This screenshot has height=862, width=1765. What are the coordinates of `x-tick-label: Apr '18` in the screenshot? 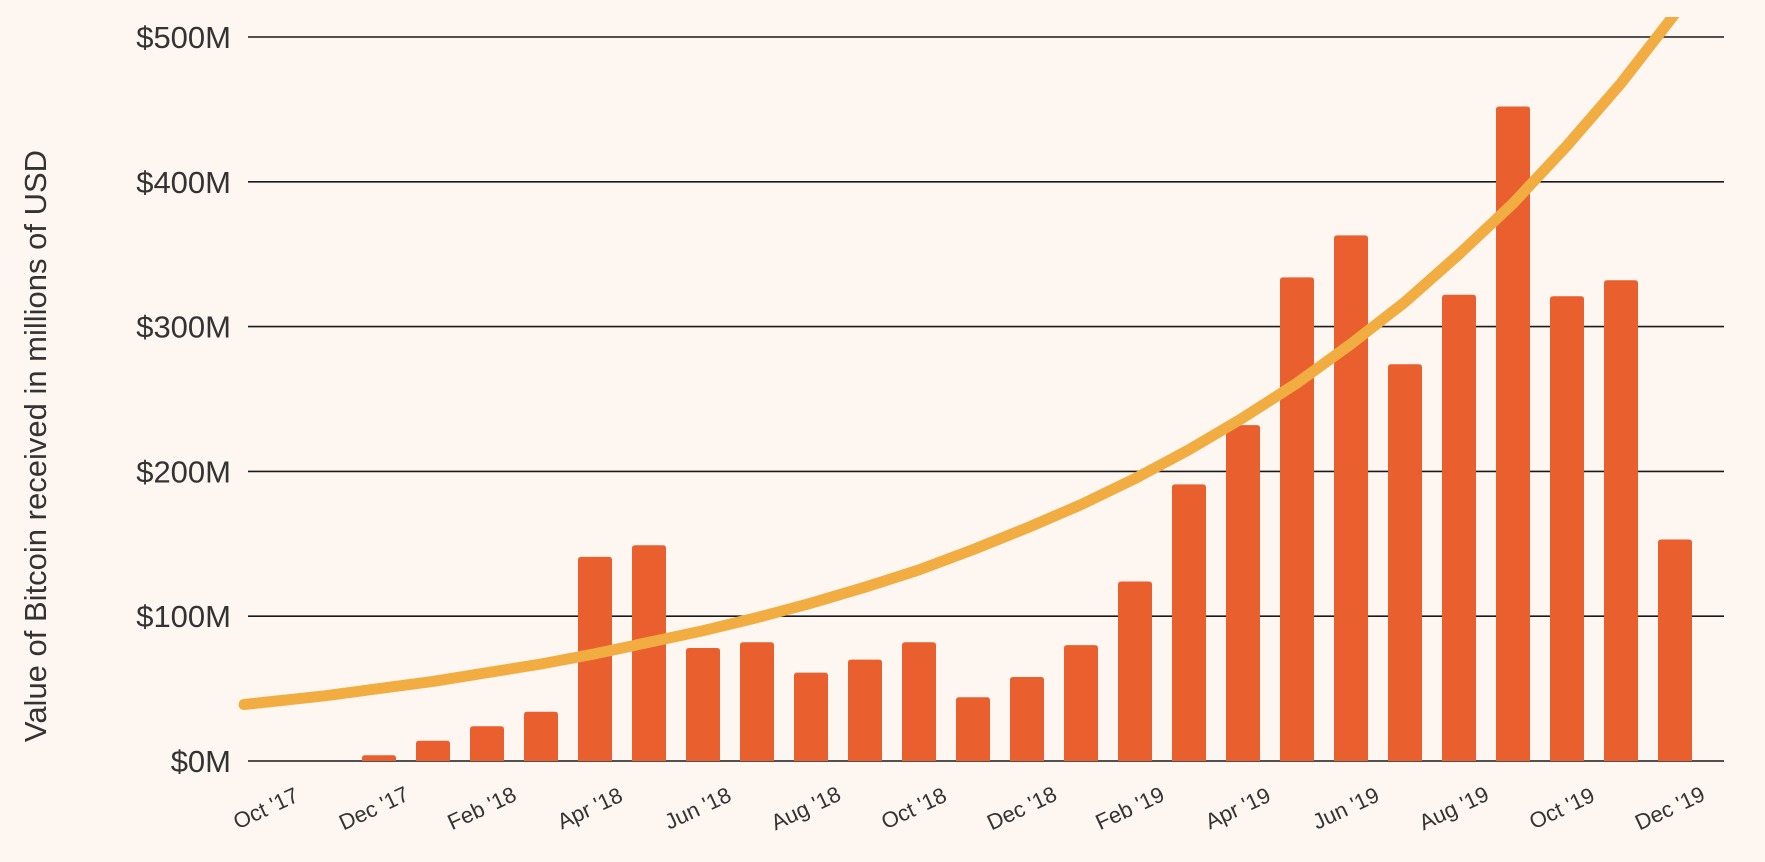 It's located at (589, 808).